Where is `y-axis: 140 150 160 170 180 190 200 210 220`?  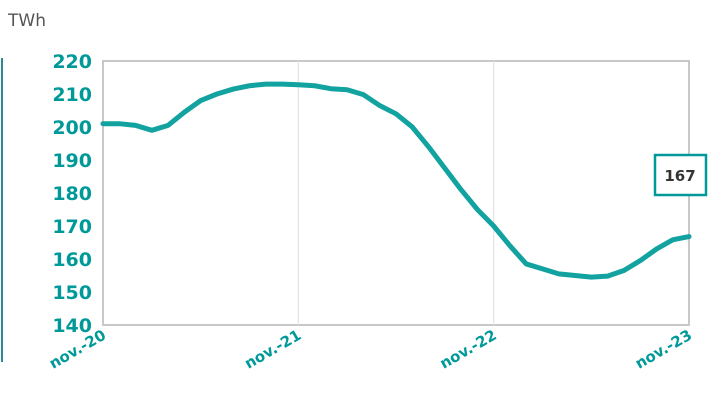 y-axis: 140 150 160 170 180 190 200 210 220 is located at coordinates (72, 194).